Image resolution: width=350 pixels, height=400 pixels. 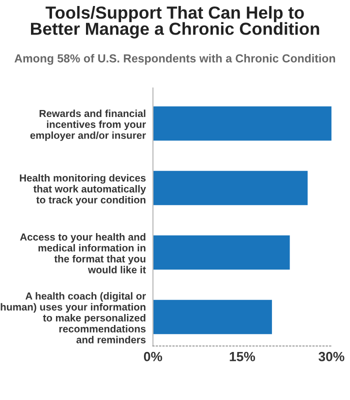 What do you see at coordinates (243, 357) in the screenshot?
I see `x-tick-label: 15%` at bounding box center [243, 357].